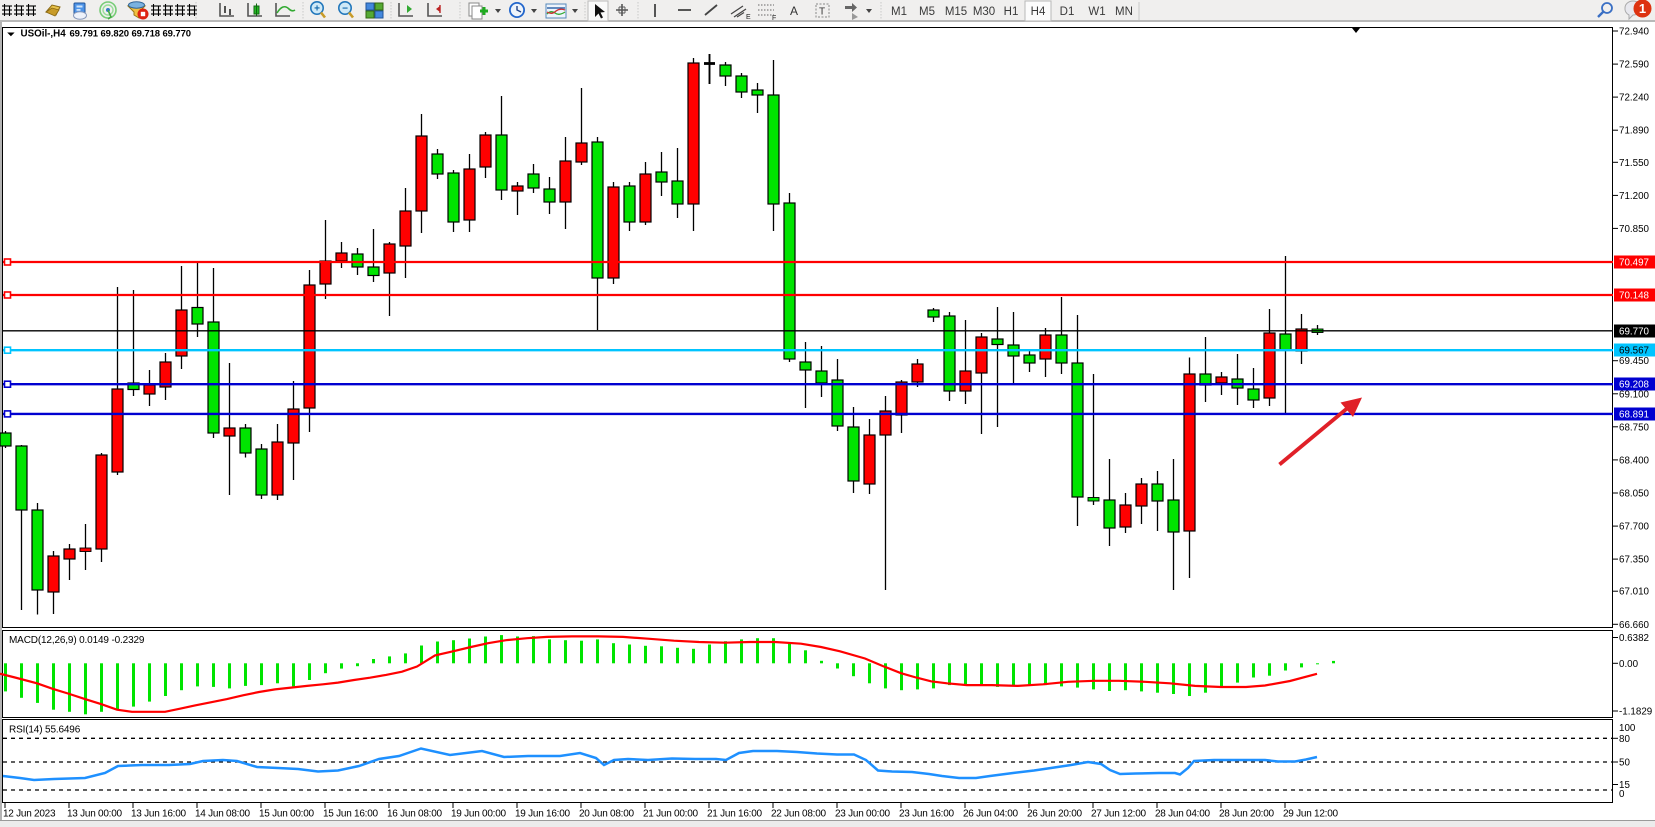 Image resolution: width=1655 pixels, height=827 pixels. I want to click on svg-text: 19 Jun 00:00, so click(479, 814).